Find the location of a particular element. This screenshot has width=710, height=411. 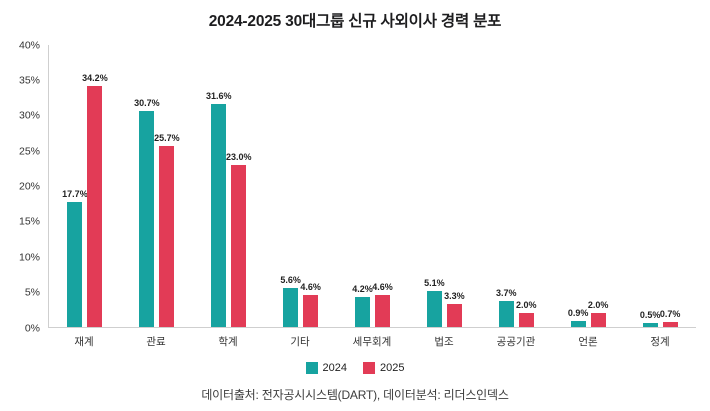

bar-value-label: 4.2% is located at coordinates (362, 289).